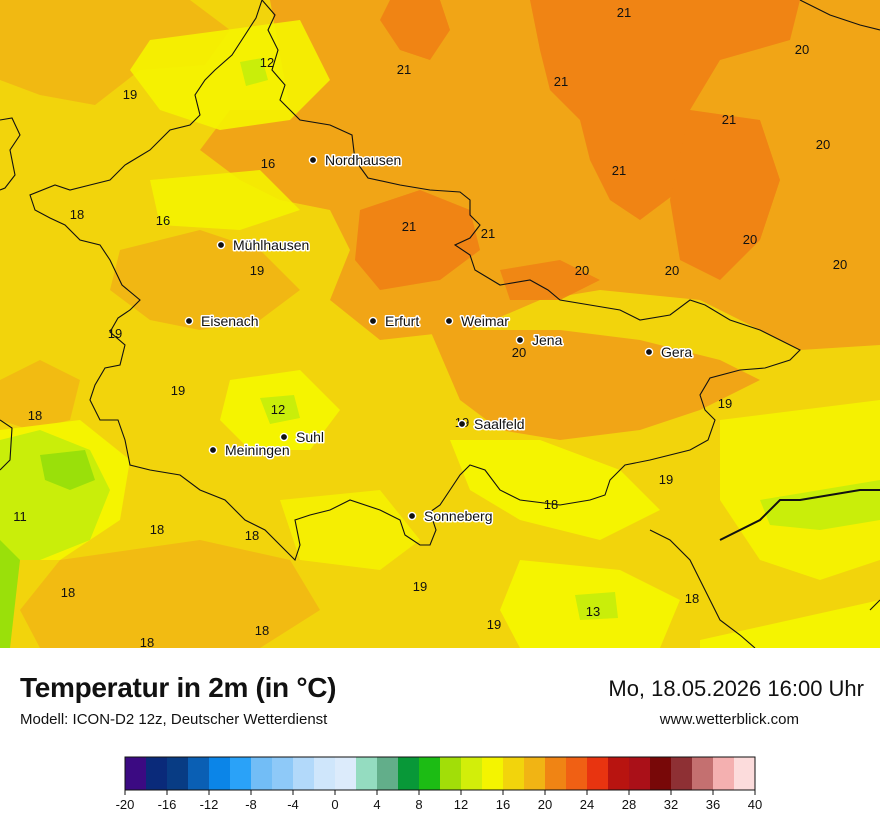 This screenshot has width=880, height=830. Describe the element at coordinates (676, 352) in the screenshot. I see `city-label: Gera` at that location.